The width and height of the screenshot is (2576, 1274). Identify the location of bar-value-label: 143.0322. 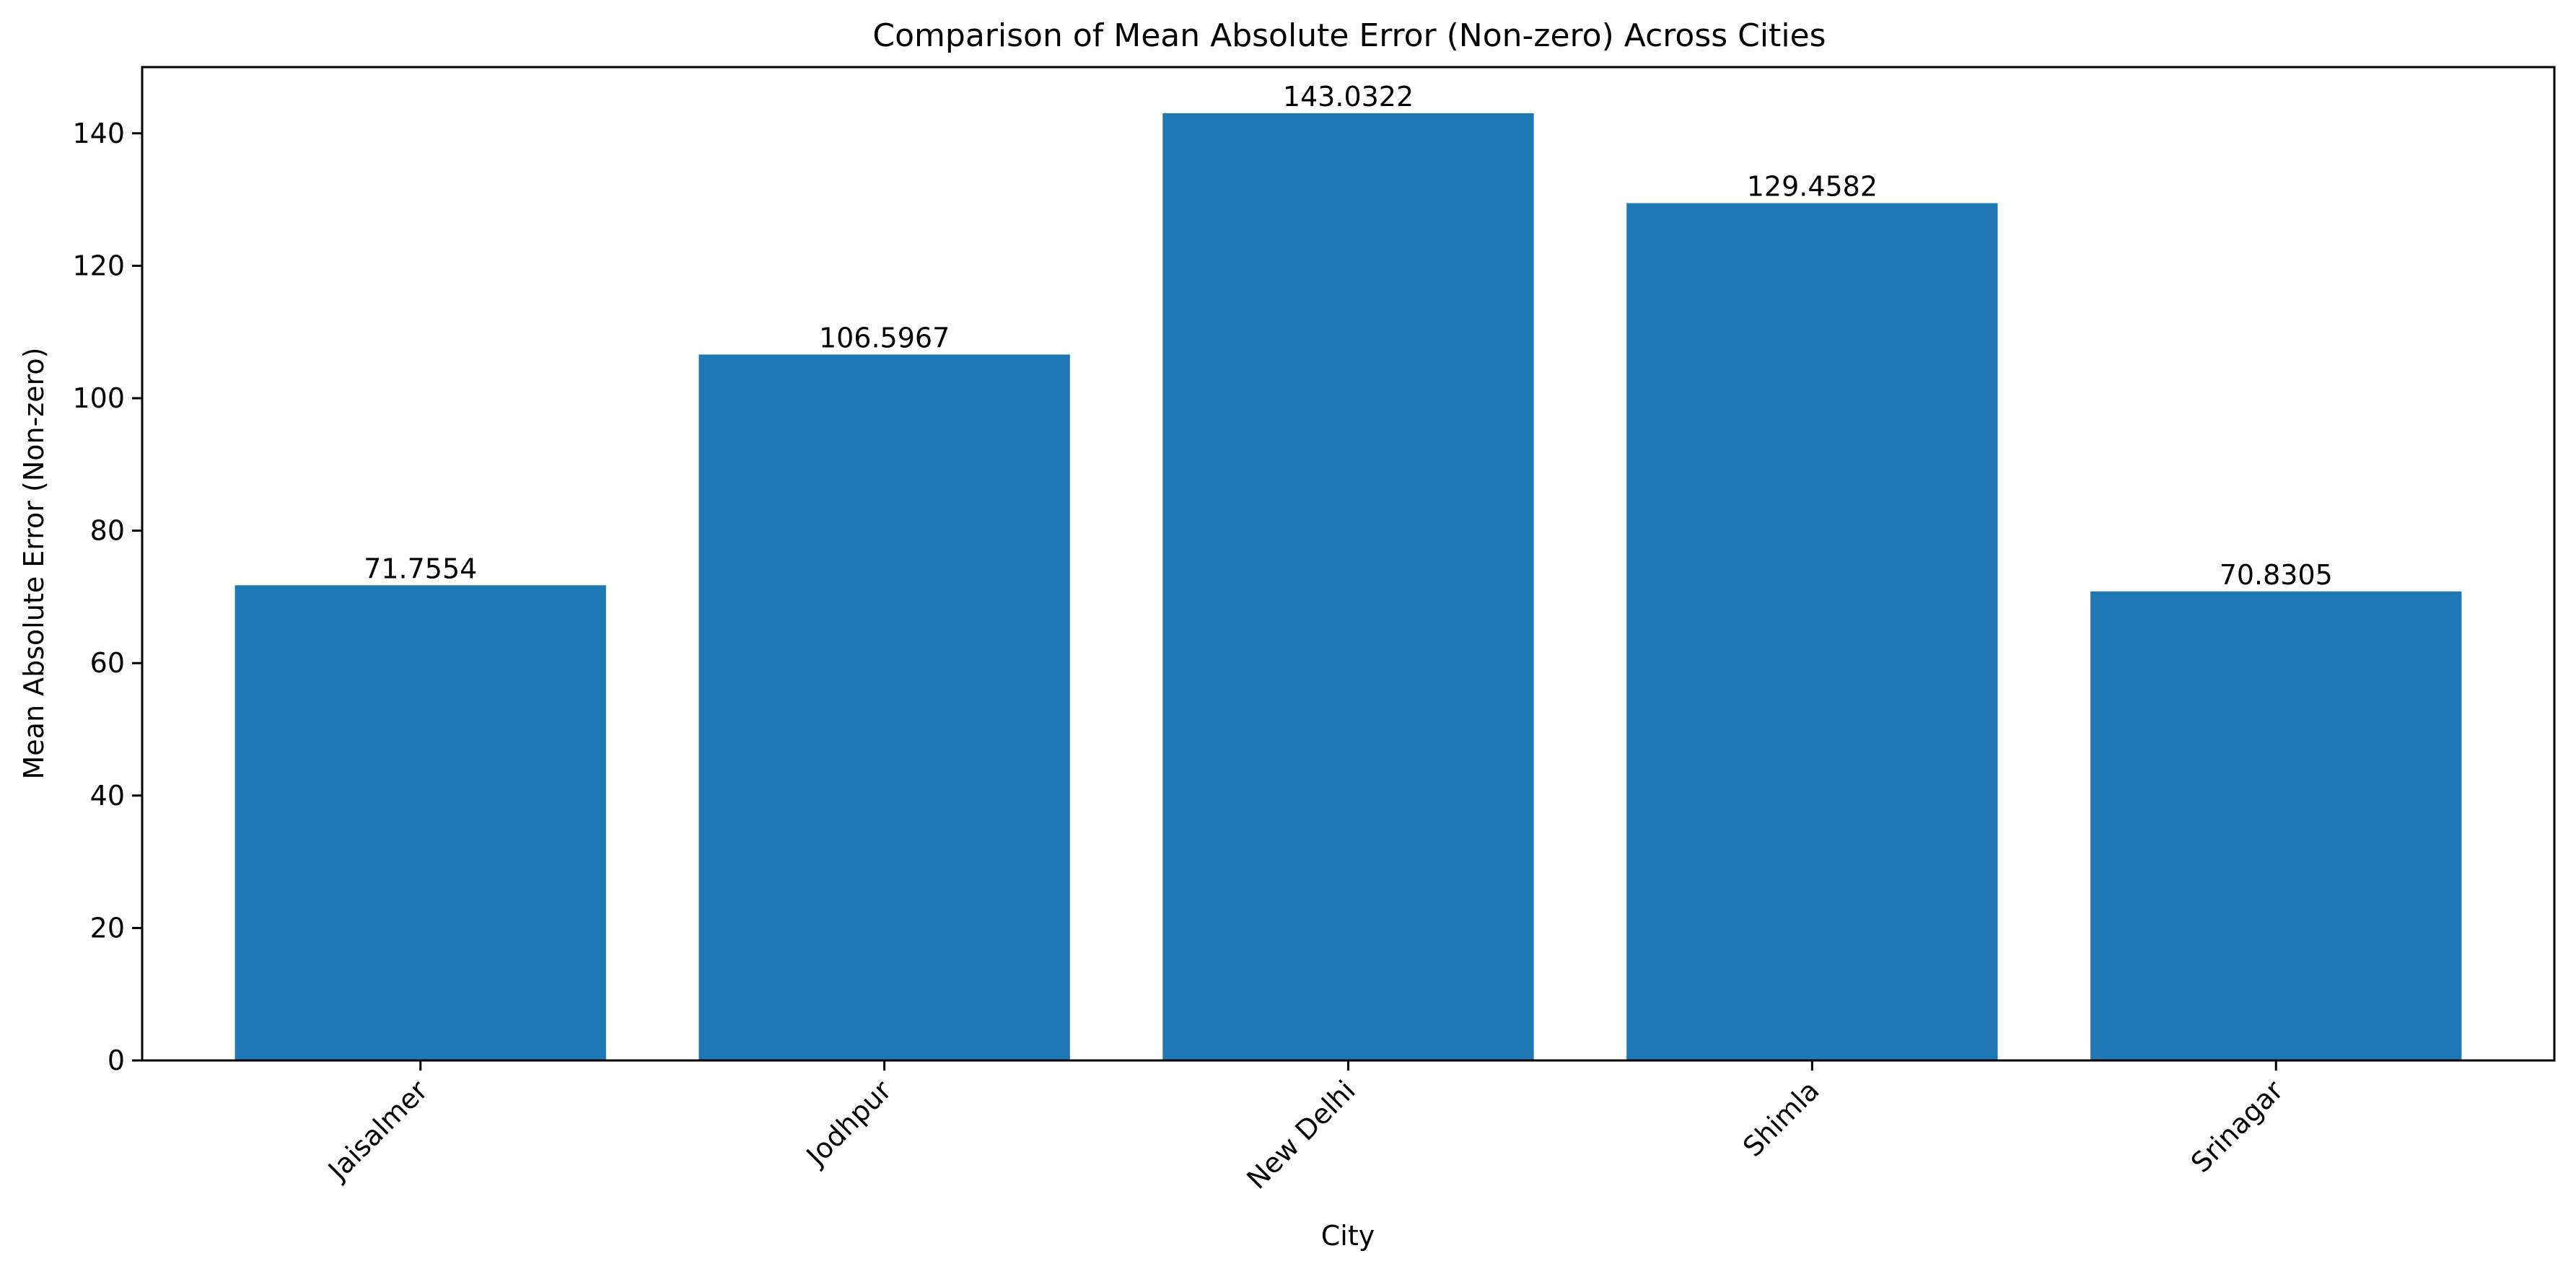
(1348, 97).